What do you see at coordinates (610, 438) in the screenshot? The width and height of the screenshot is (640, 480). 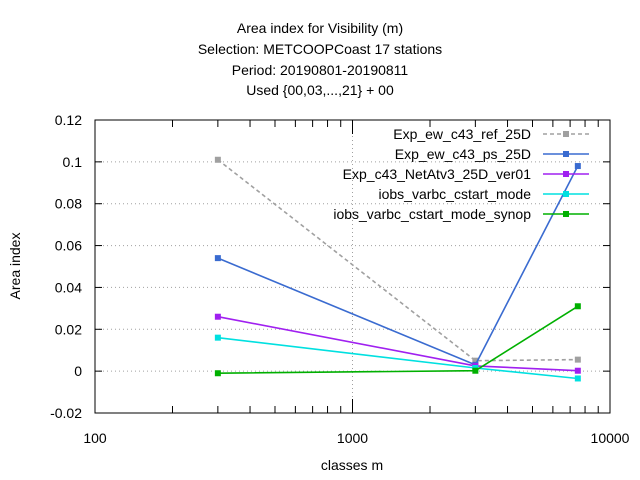 I see `x-tick-label: 10000` at bounding box center [610, 438].